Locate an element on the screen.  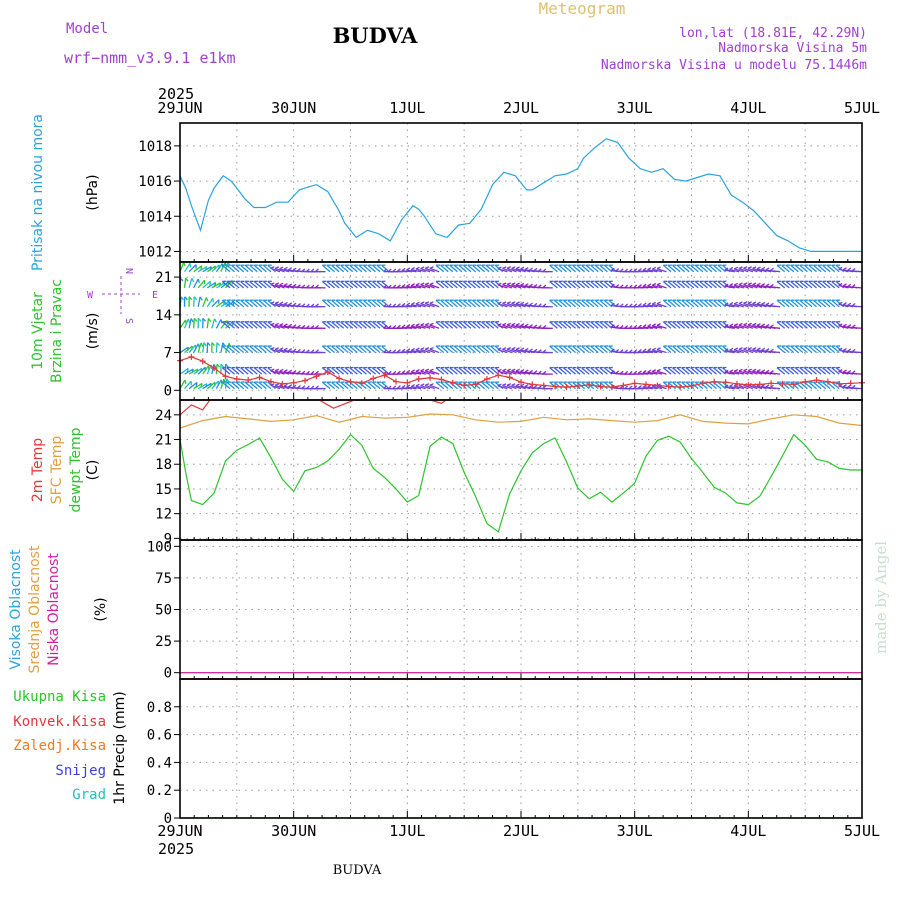
xtick-label-precip: 2JUL is located at coordinates (521, 831).